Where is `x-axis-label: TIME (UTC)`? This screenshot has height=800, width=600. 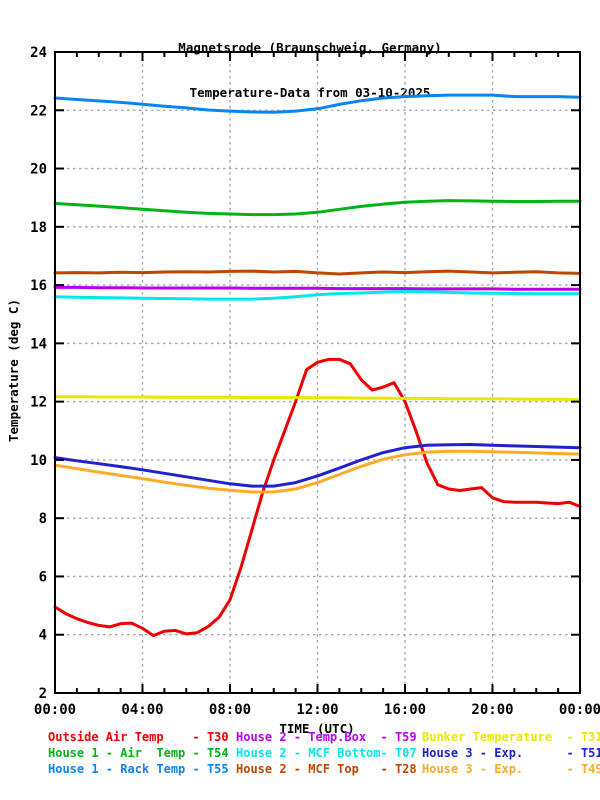 x-axis-label: TIME (UTC) is located at coordinates (317, 728).